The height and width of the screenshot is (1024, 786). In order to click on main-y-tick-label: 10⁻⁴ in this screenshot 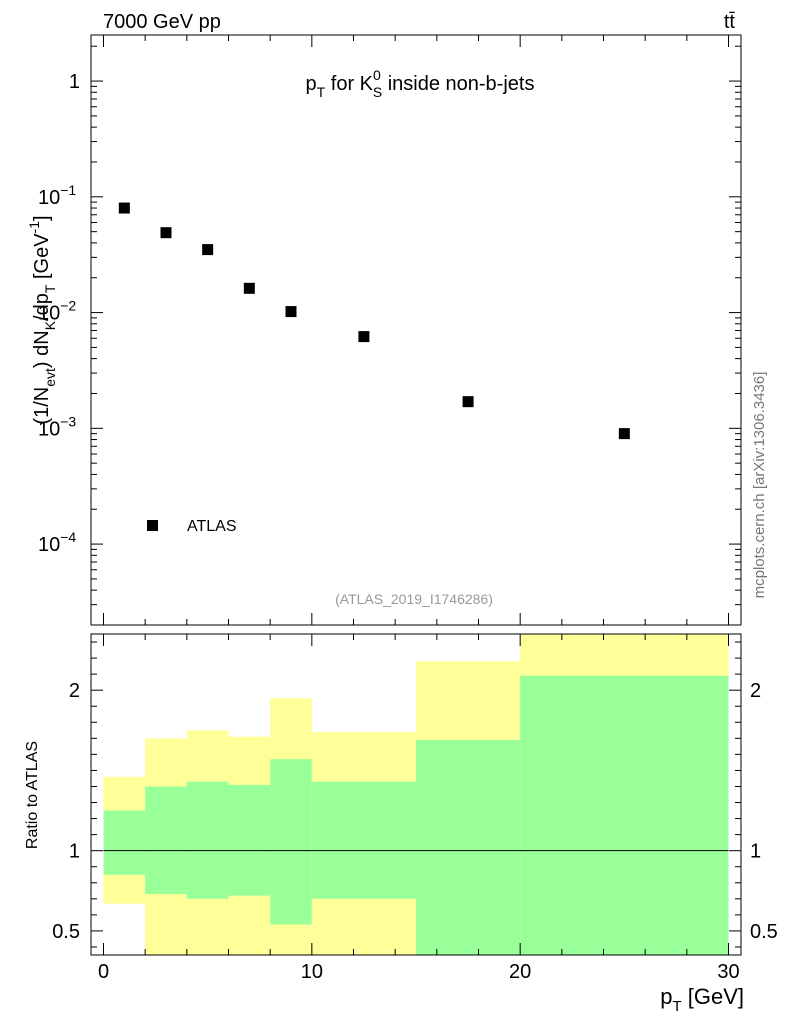, I will do `click(57, 542)`.